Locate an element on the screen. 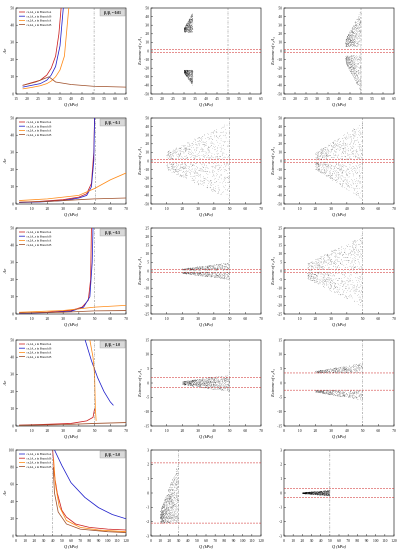  legend-label: cs,1A_s in Branch A is located at coordinates (40, 122).